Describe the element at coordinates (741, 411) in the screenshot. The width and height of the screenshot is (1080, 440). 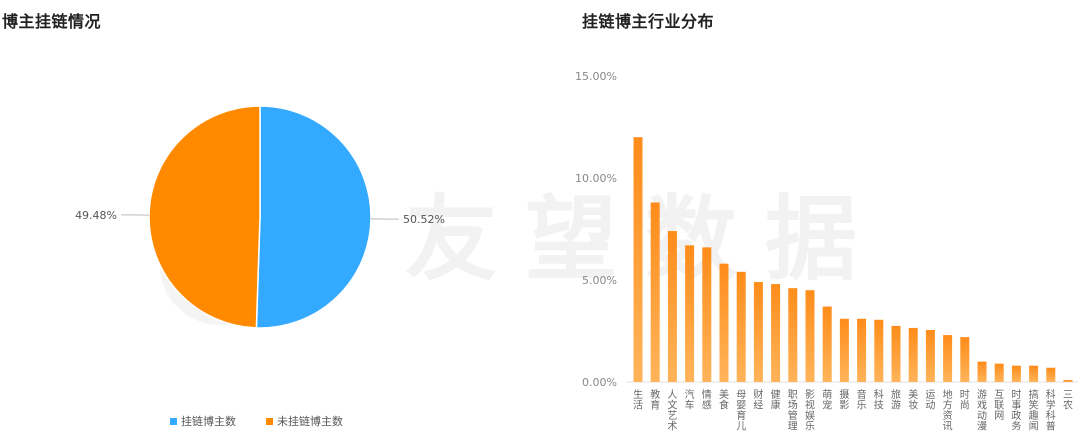
I see `x-tick-label-6: 母婴育儿` at that location.